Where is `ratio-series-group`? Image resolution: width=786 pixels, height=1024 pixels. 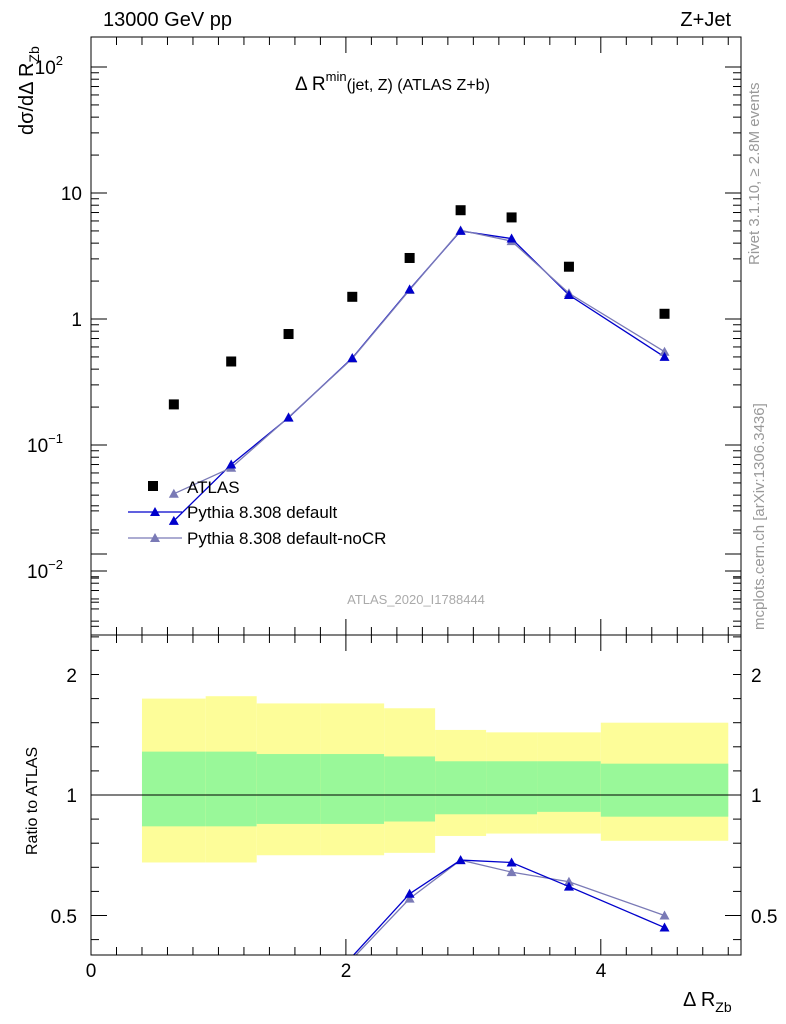
ratio-series-group is located at coordinates (511, 905).